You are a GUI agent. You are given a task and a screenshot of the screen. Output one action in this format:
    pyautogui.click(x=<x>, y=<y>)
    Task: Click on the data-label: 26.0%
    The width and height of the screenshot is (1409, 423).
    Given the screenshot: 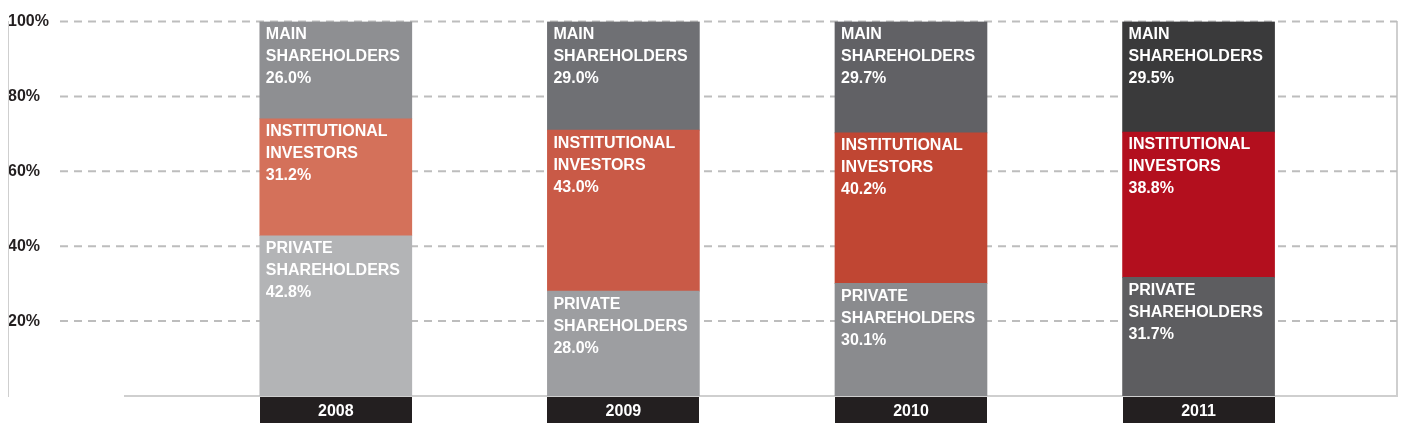 What is the action you would take?
    pyautogui.click(x=288, y=78)
    